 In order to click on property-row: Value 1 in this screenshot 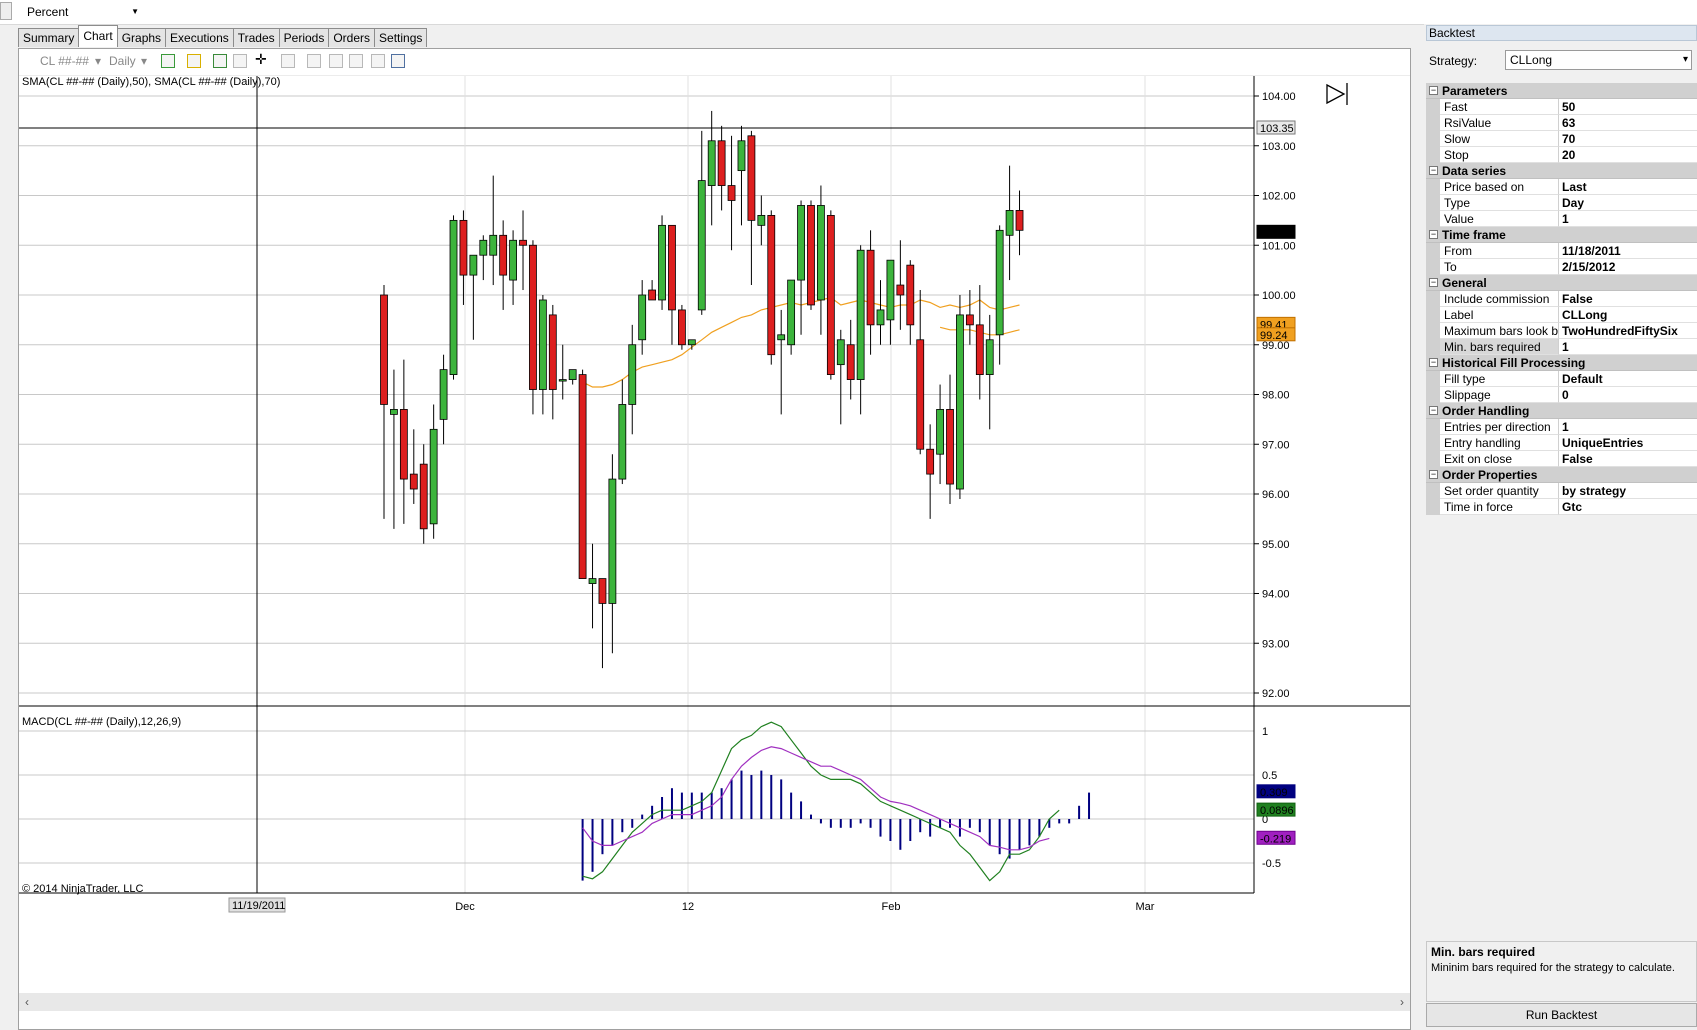, I will do `click(1561, 219)`.